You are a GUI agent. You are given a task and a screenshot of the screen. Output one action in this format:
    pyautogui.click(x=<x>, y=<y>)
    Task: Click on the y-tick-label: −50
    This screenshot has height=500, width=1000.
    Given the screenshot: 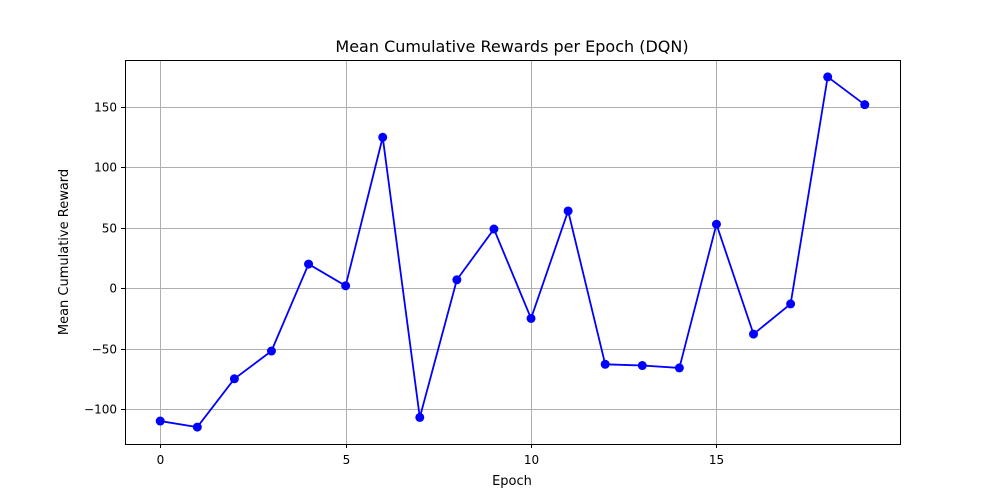 What is the action you would take?
    pyautogui.click(x=104, y=350)
    